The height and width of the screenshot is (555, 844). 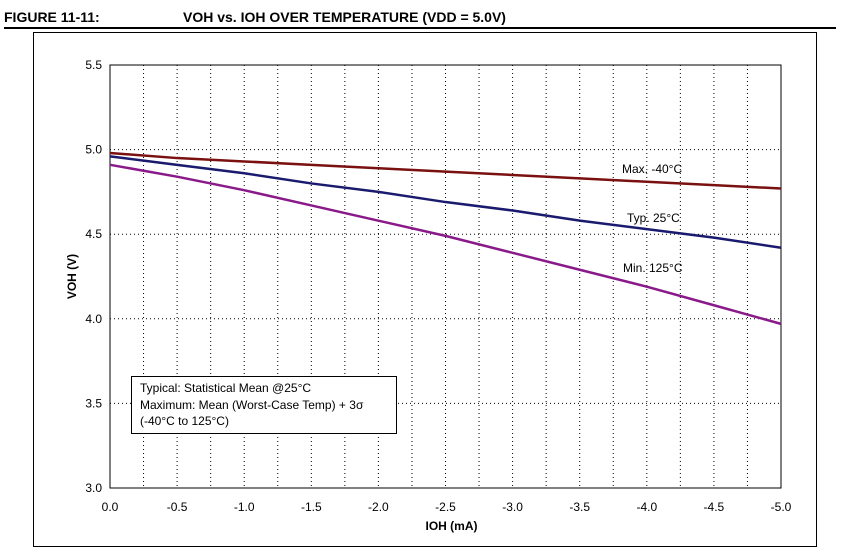 I want to click on series-labels: Max. -40°C Typ. 25°C Min. 125°C, so click(x=652, y=218).